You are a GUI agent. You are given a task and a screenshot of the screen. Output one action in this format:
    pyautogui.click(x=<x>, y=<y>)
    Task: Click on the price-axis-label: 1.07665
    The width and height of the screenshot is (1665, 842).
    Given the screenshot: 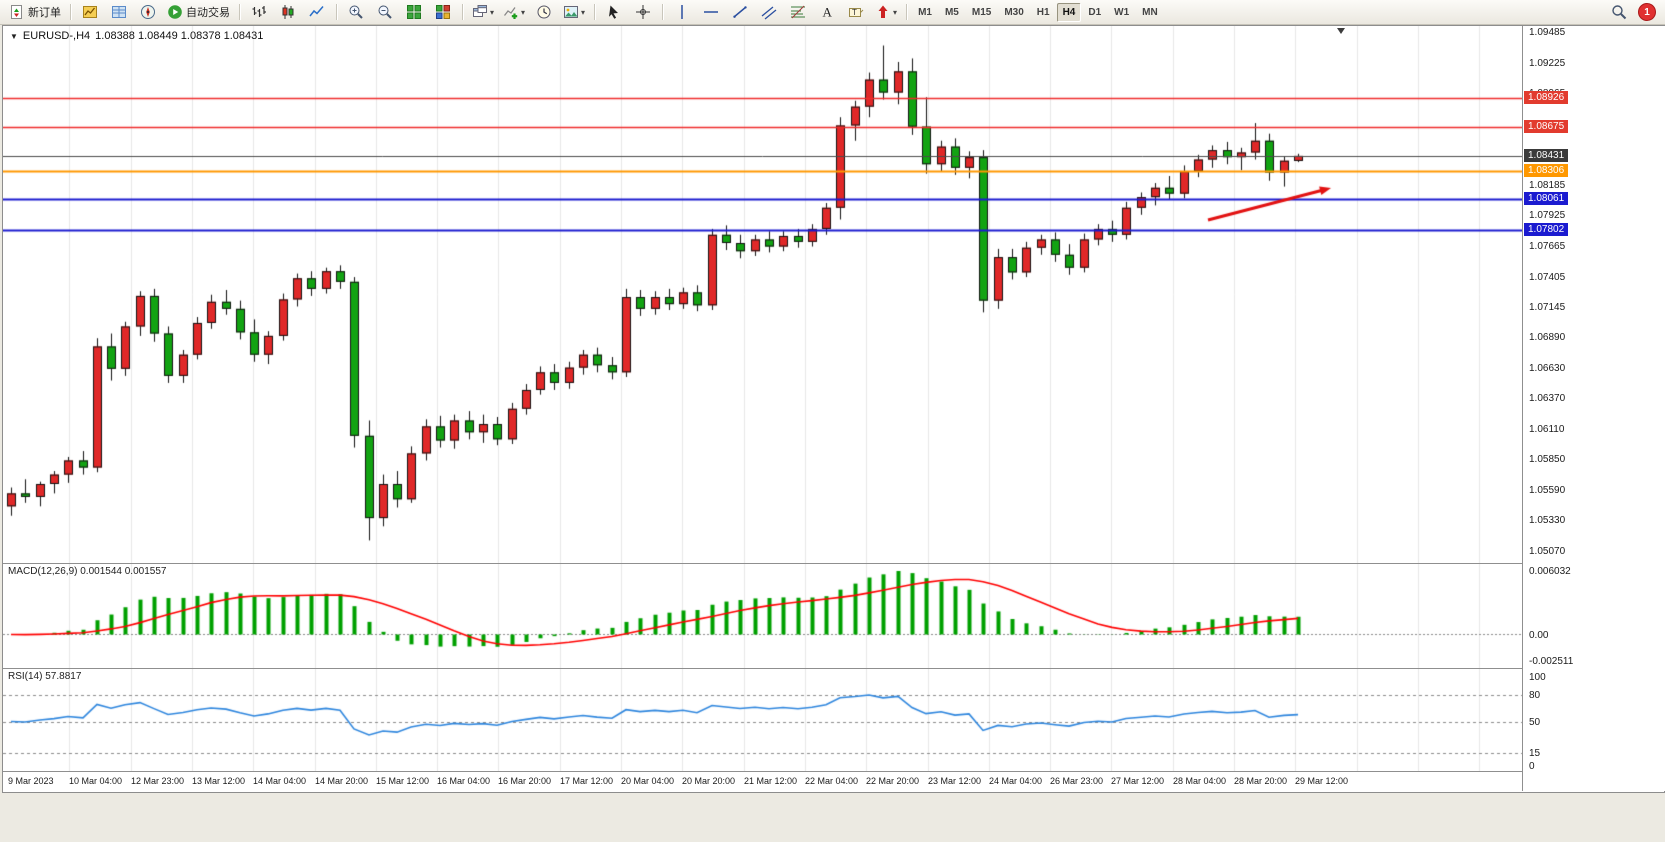 What is the action you would take?
    pyautogui.click(x=1547, y=246)
    